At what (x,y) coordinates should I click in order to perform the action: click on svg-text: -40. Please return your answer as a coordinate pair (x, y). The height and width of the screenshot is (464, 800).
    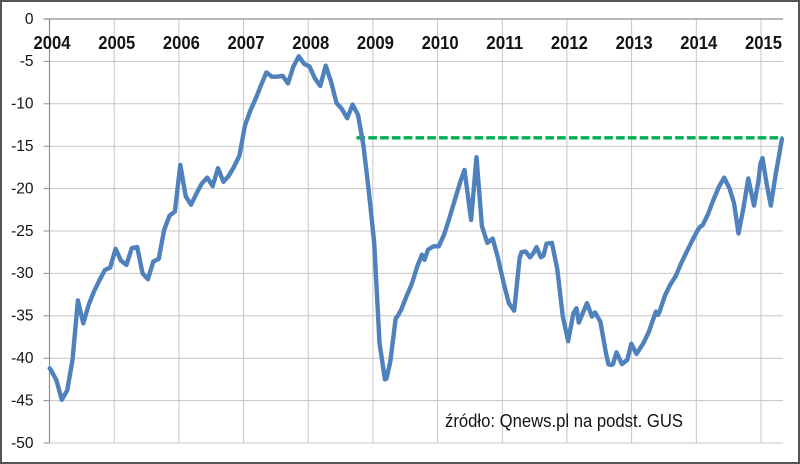
    Looking at the image, I should click on (22, 358).